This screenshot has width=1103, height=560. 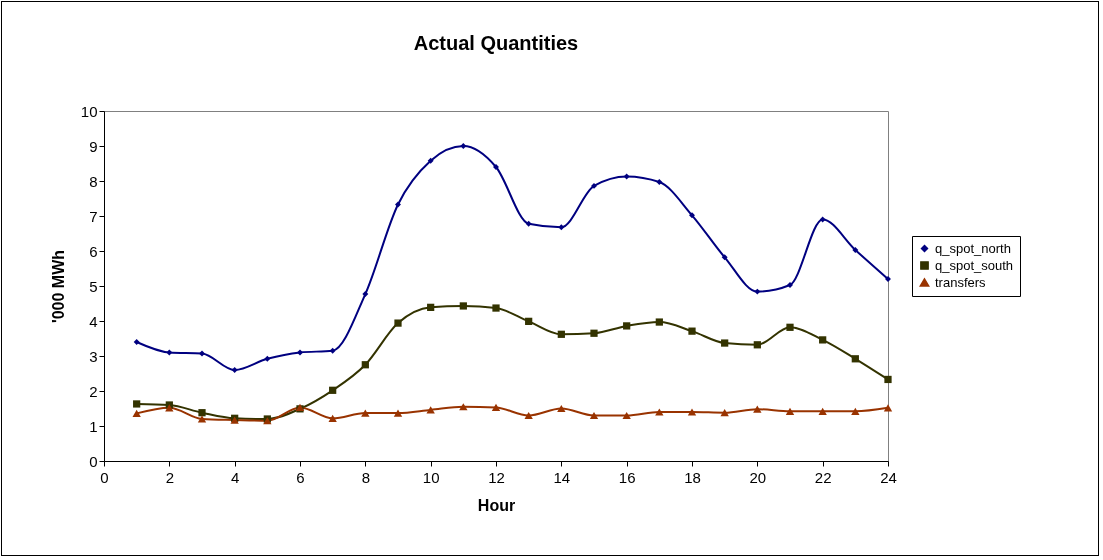 What do you see at coordinates (93, 391) in the screenshot?
I see `y-tick-label: 2` at bounding box center [93, 391].